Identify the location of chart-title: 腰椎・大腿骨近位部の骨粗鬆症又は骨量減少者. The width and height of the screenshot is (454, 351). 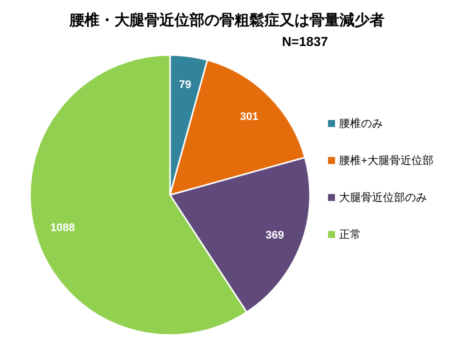
(226, 20).